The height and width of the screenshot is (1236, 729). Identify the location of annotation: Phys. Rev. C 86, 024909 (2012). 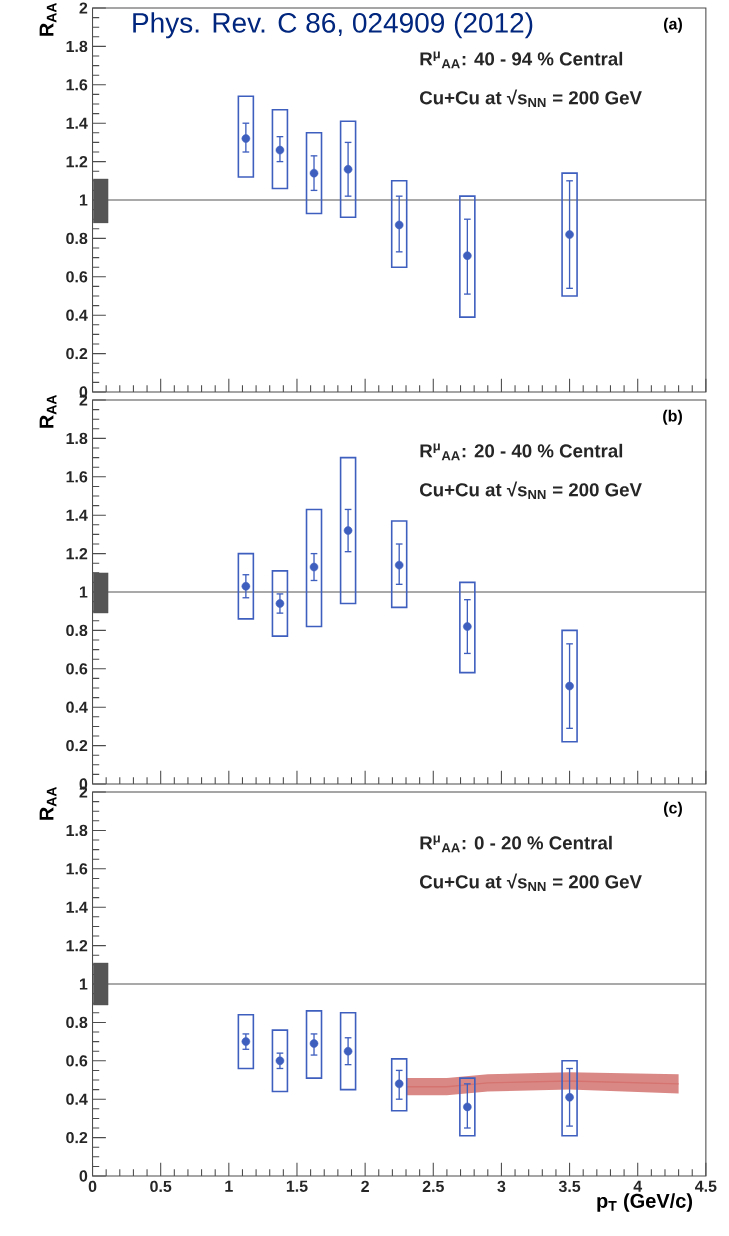
(333, 25).